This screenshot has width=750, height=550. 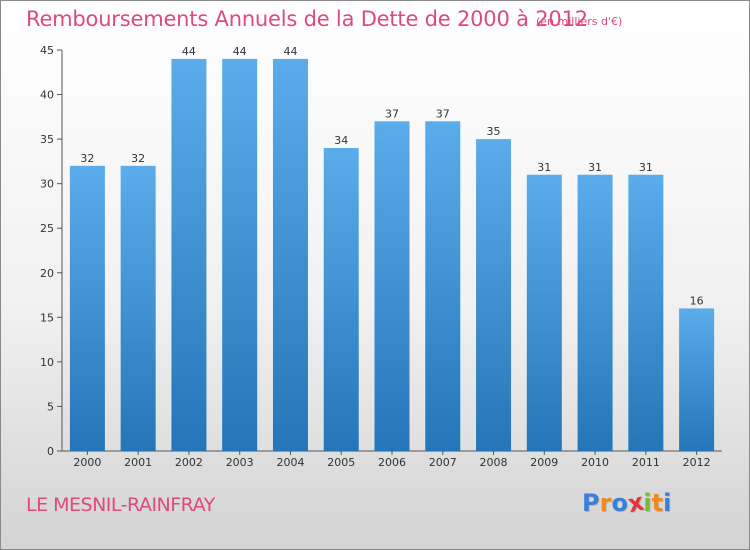 What do you see at coordinates (47, 184) in the screenshot?
I see `y-tick-label: 30` at bounding box center [47, 184].